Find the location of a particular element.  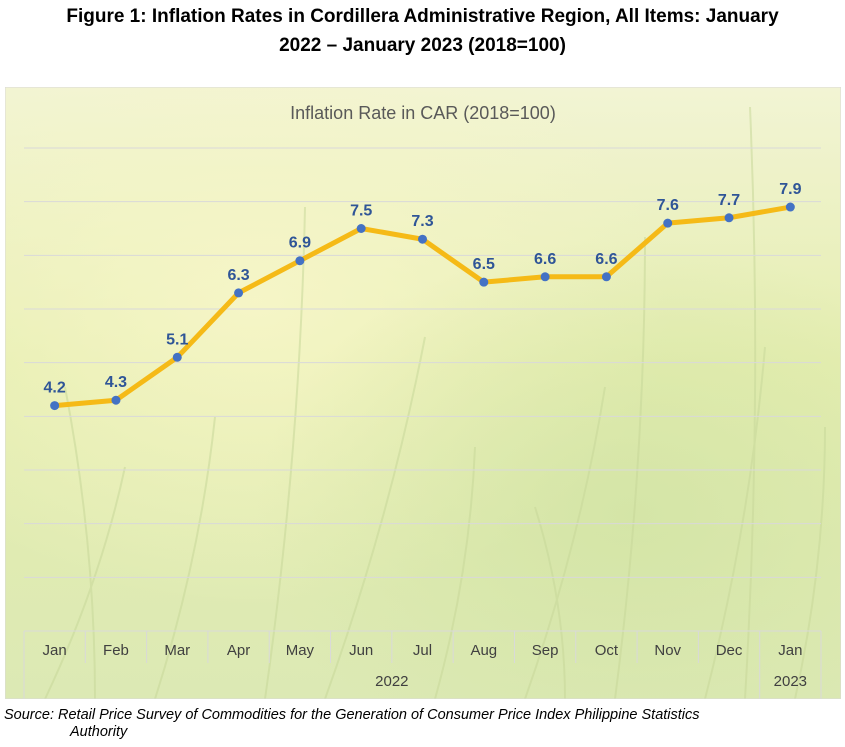

source-line-2: Authority is located at coordinates (99, 732).